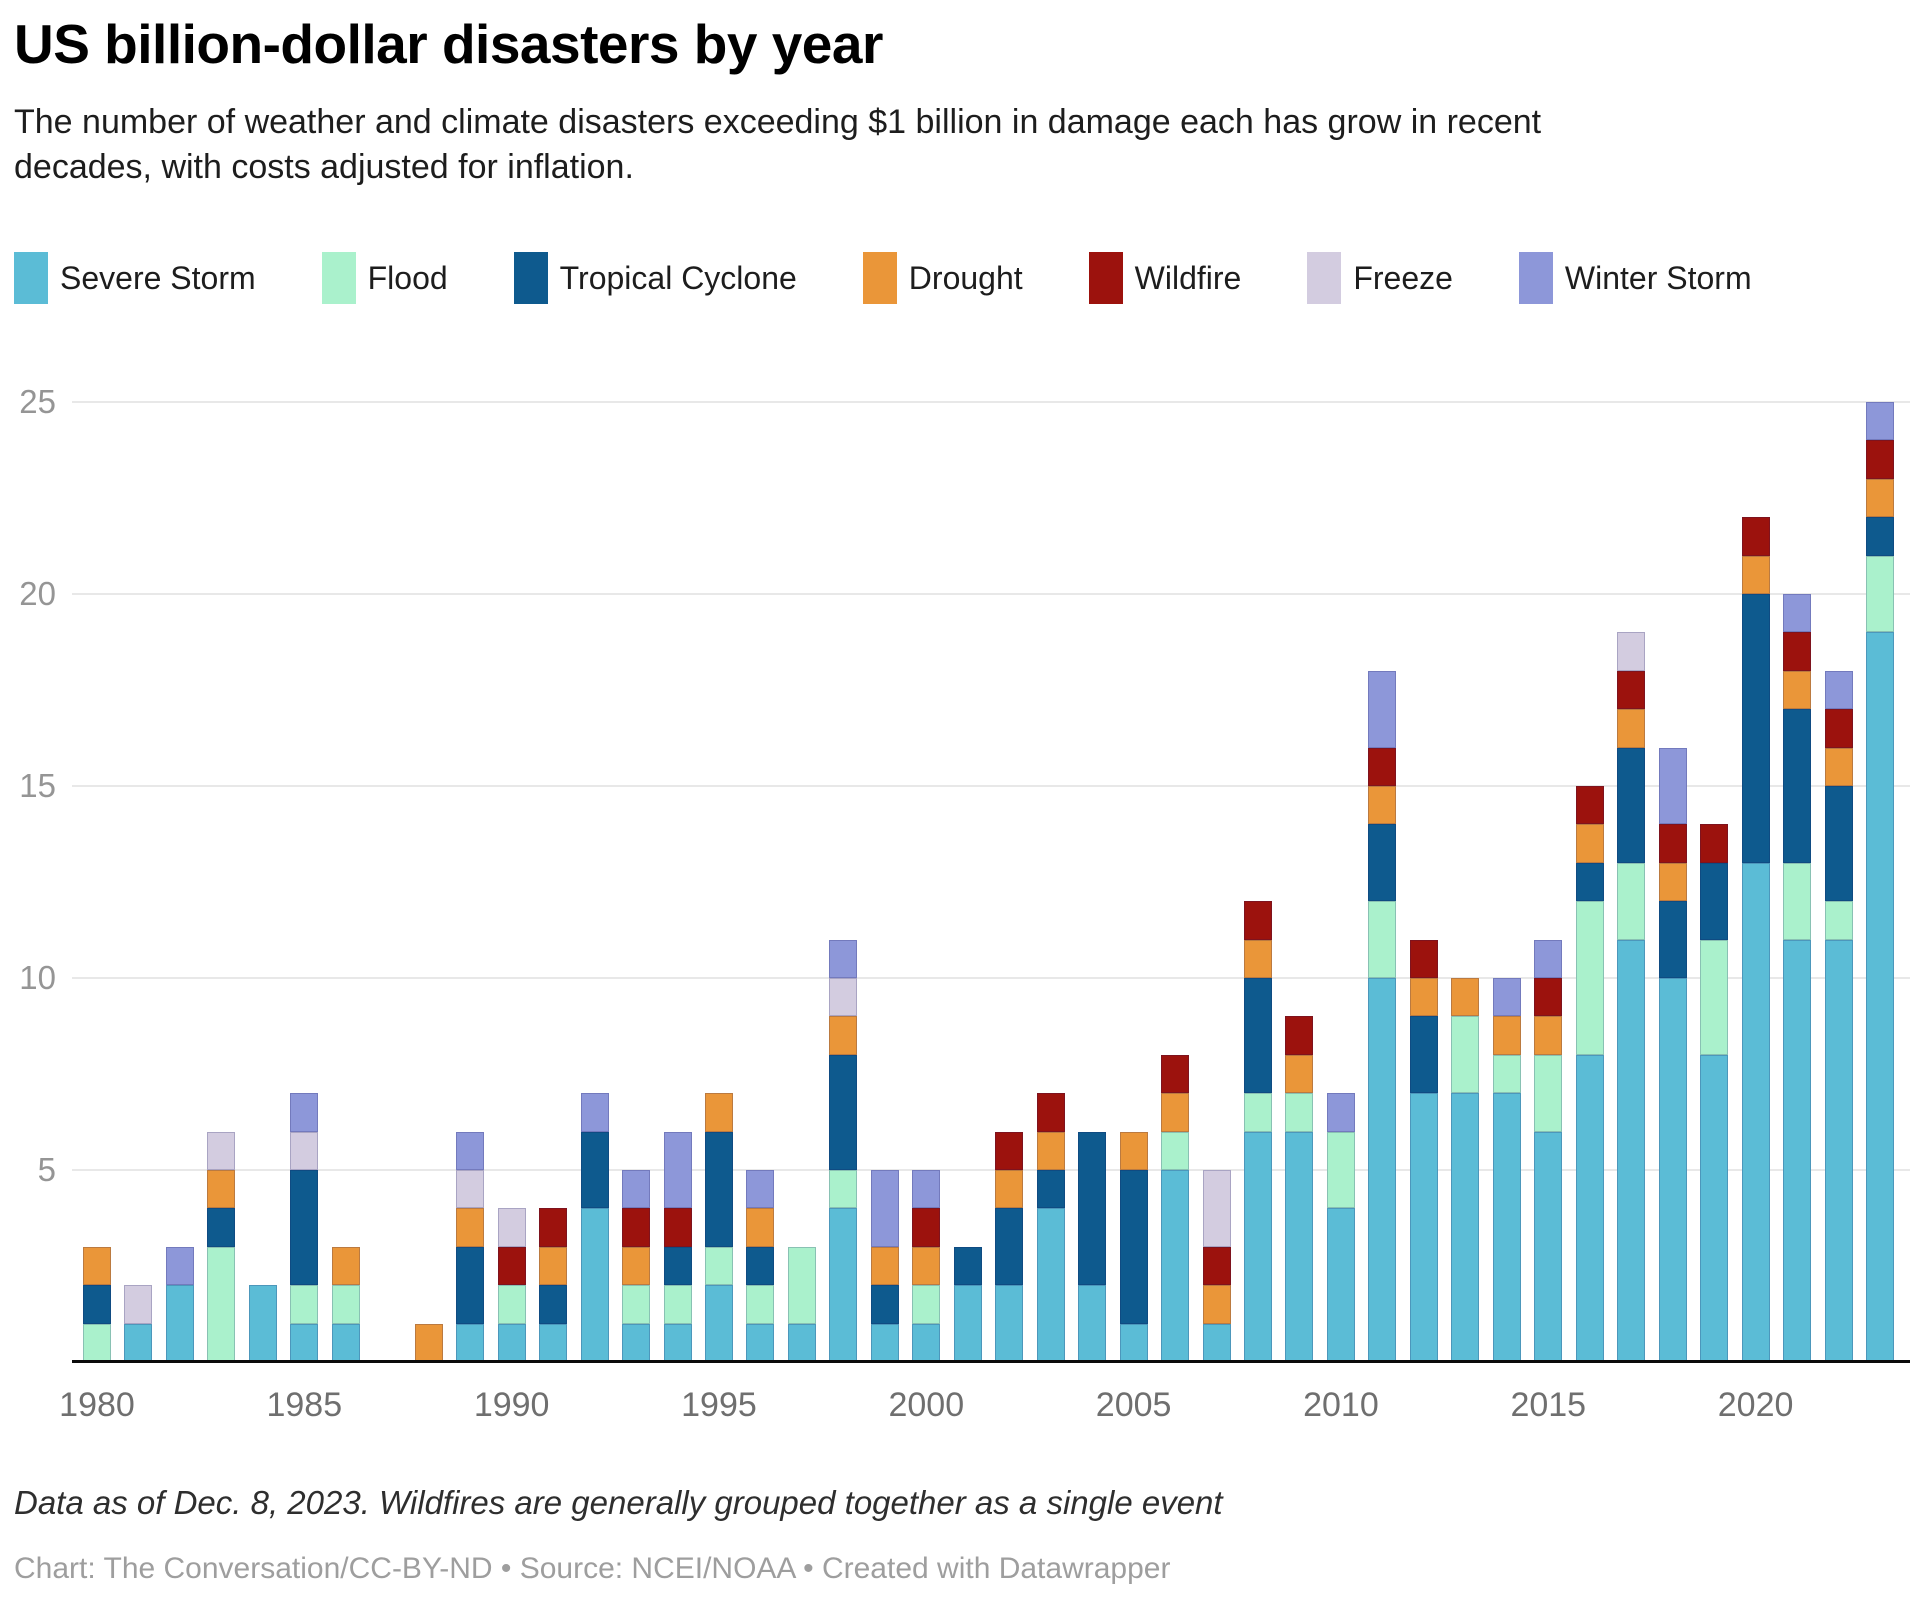 The width and height of the screenshot is (1920, 1605). I want to click on bar-segment-severe-storm-1984, so click(262, 1323).